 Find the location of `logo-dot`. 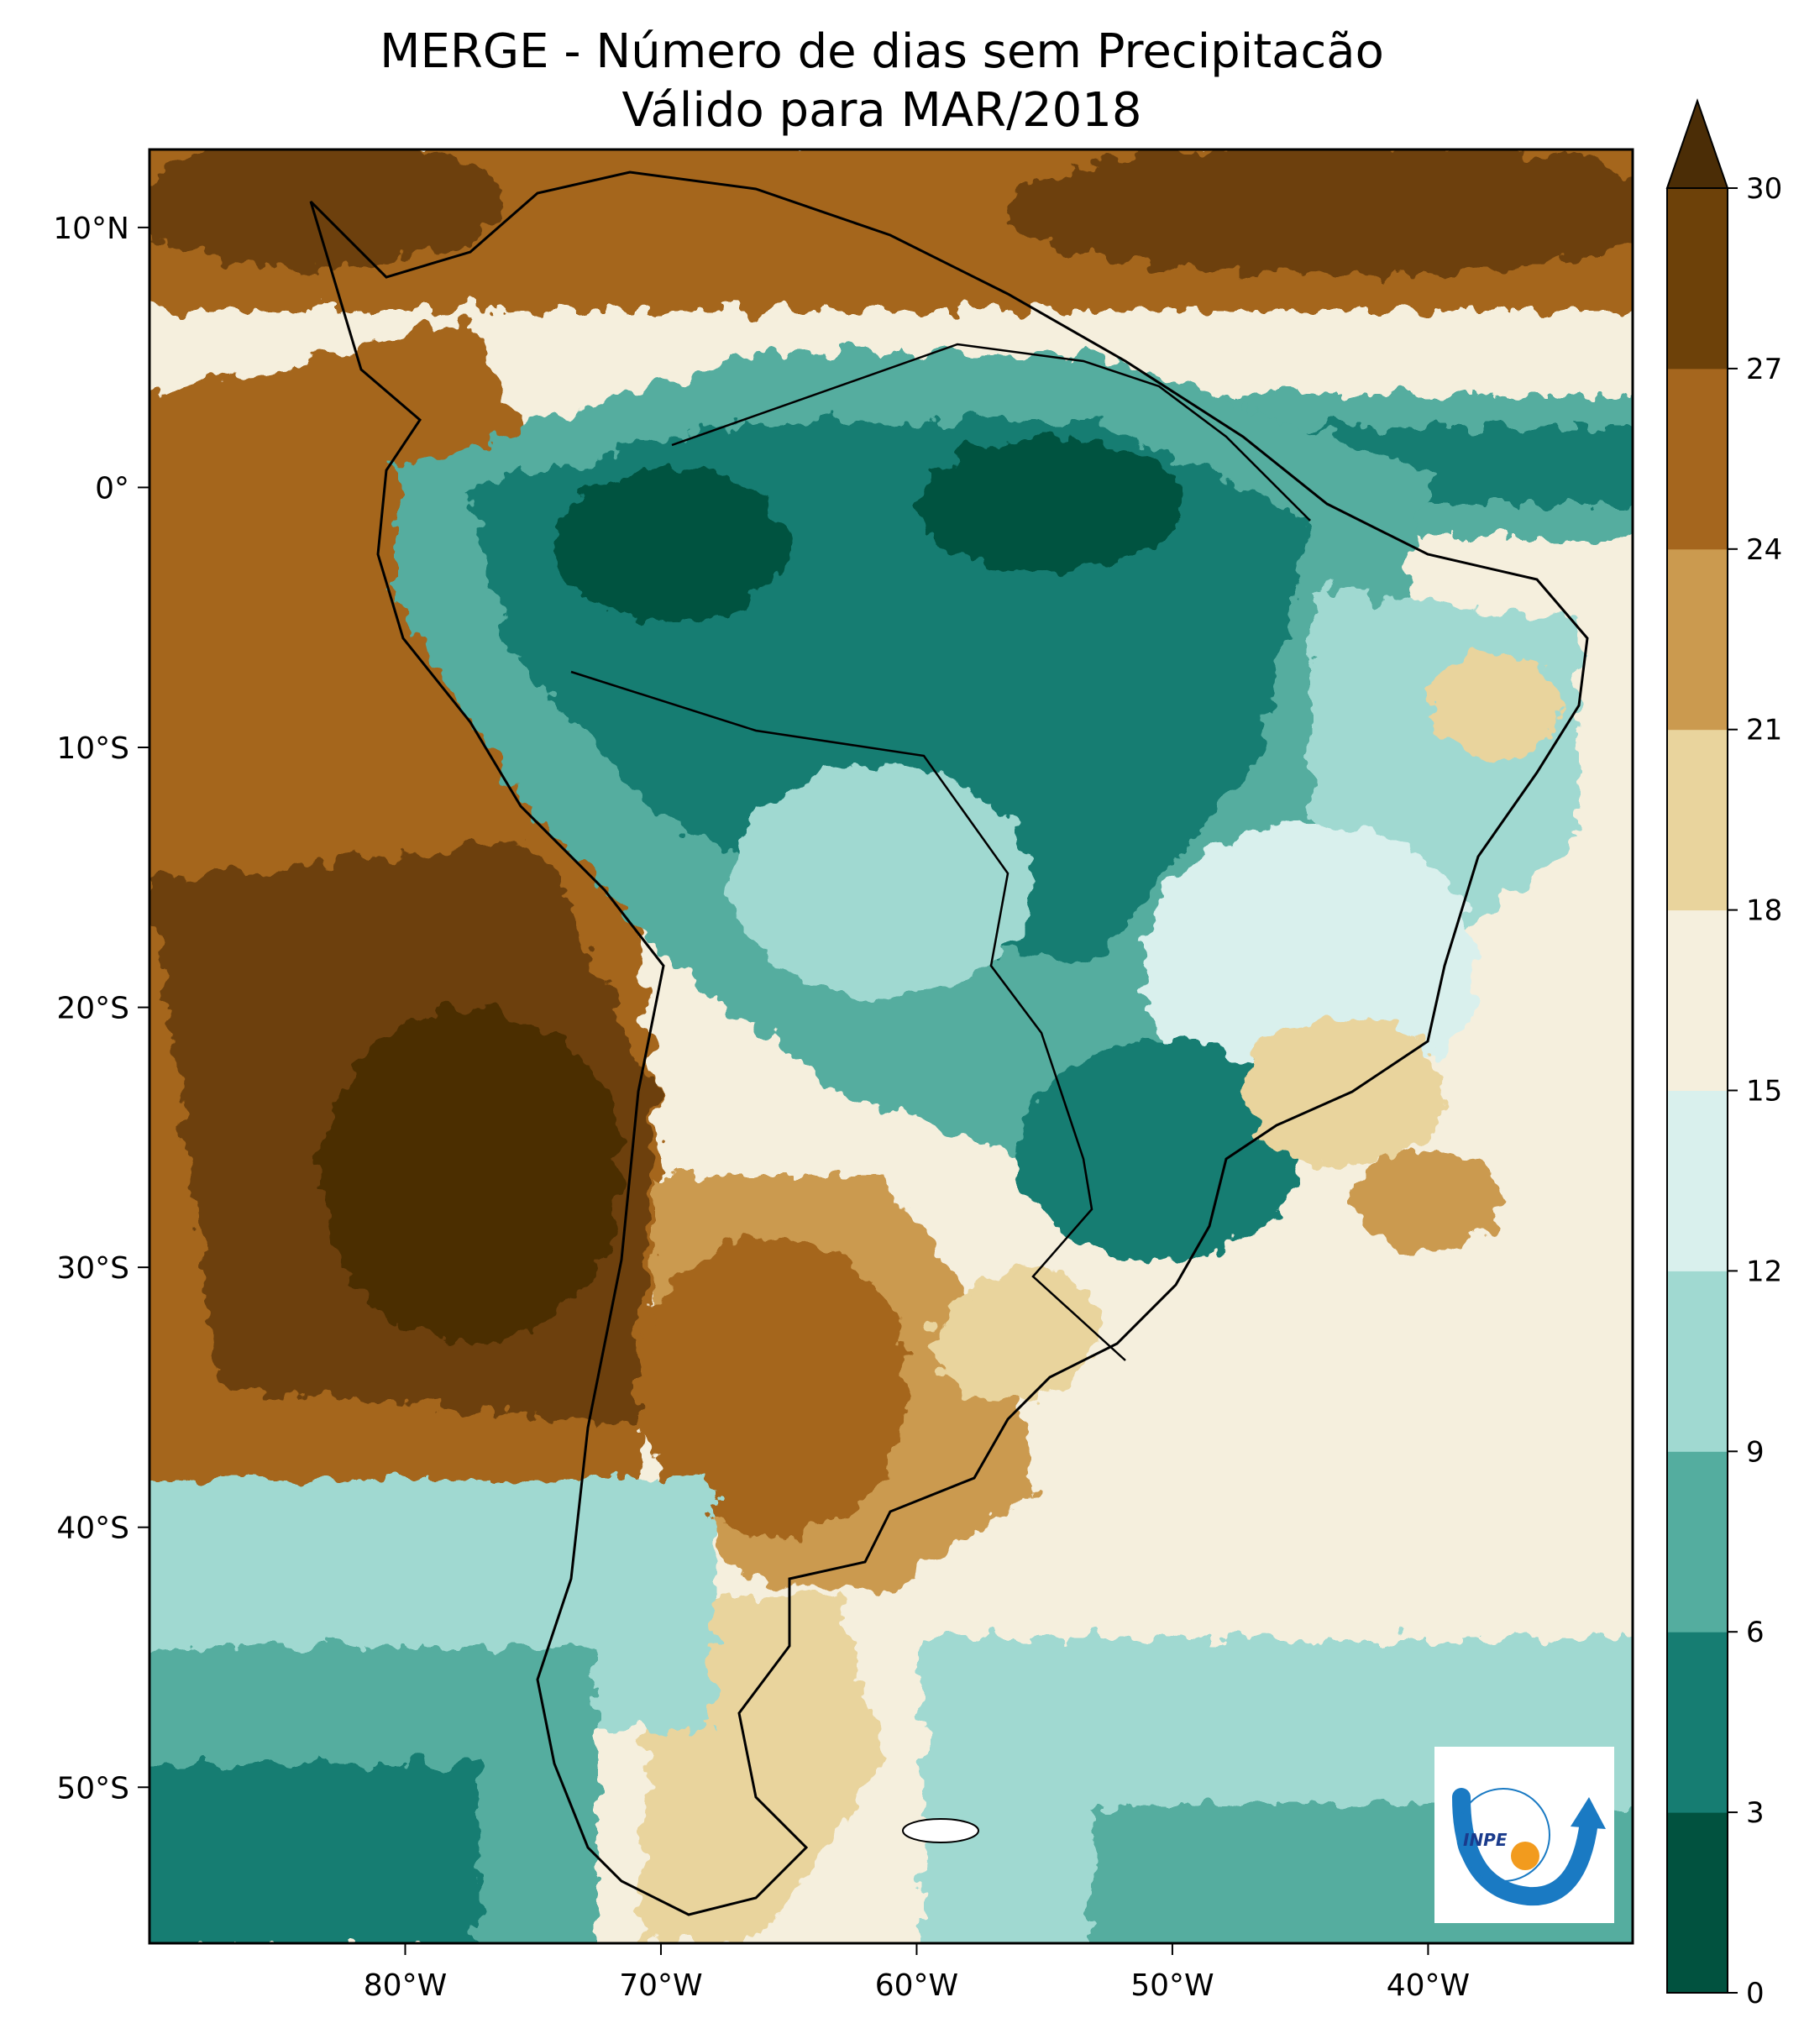

logo-dot is located at coordinates (1525, 1856).